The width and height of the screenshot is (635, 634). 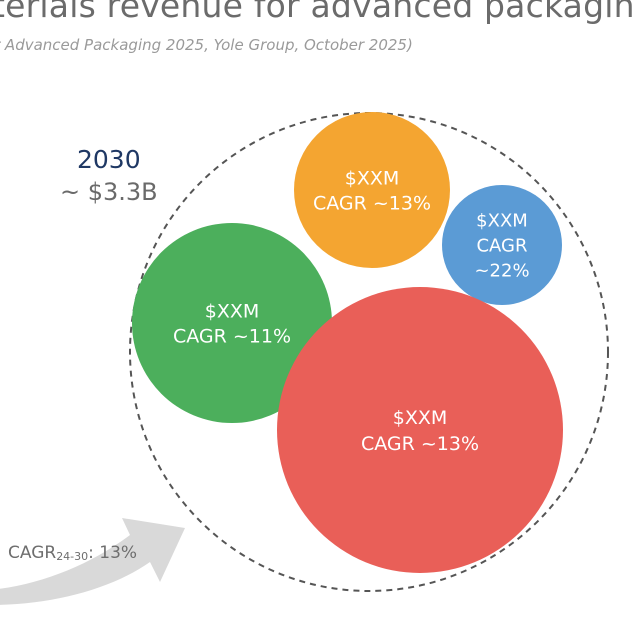 I want to click on bubble-1-cagr-label: CAGR ~13%, so click(x=372, y=203).